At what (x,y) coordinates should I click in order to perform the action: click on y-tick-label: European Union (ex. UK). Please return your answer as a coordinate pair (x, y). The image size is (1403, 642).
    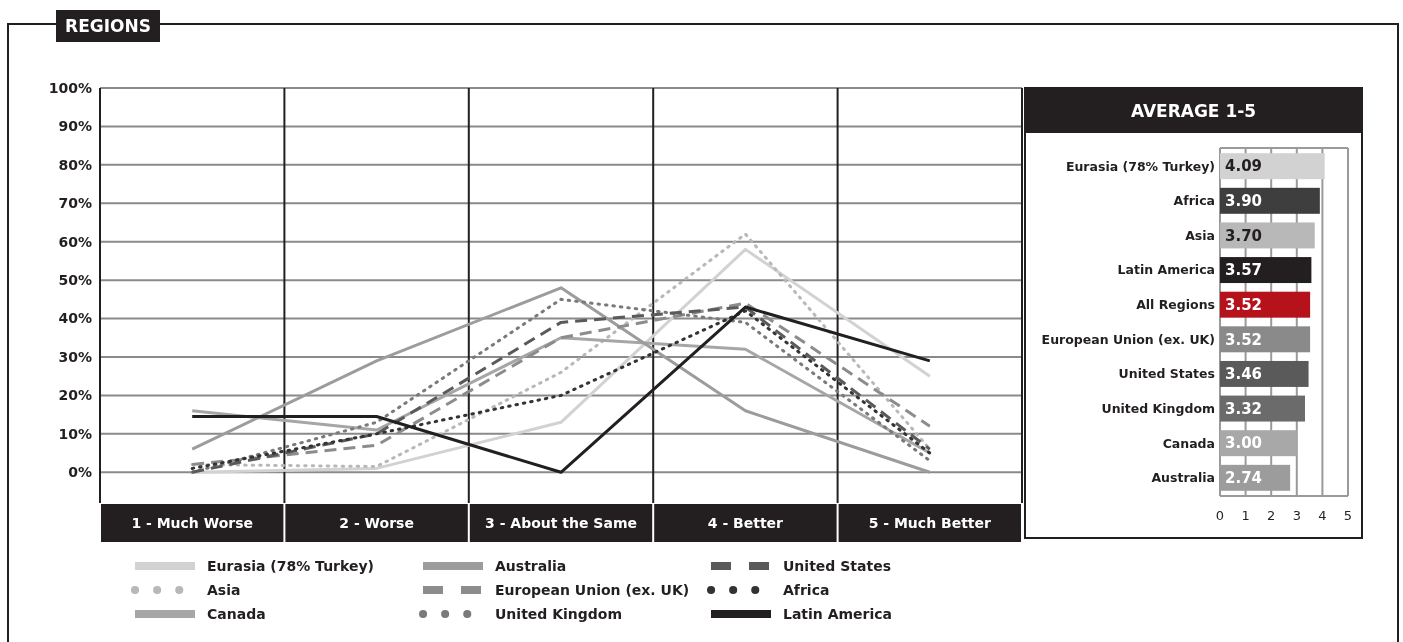
    Looking at the image, I should click on (1128, 339).